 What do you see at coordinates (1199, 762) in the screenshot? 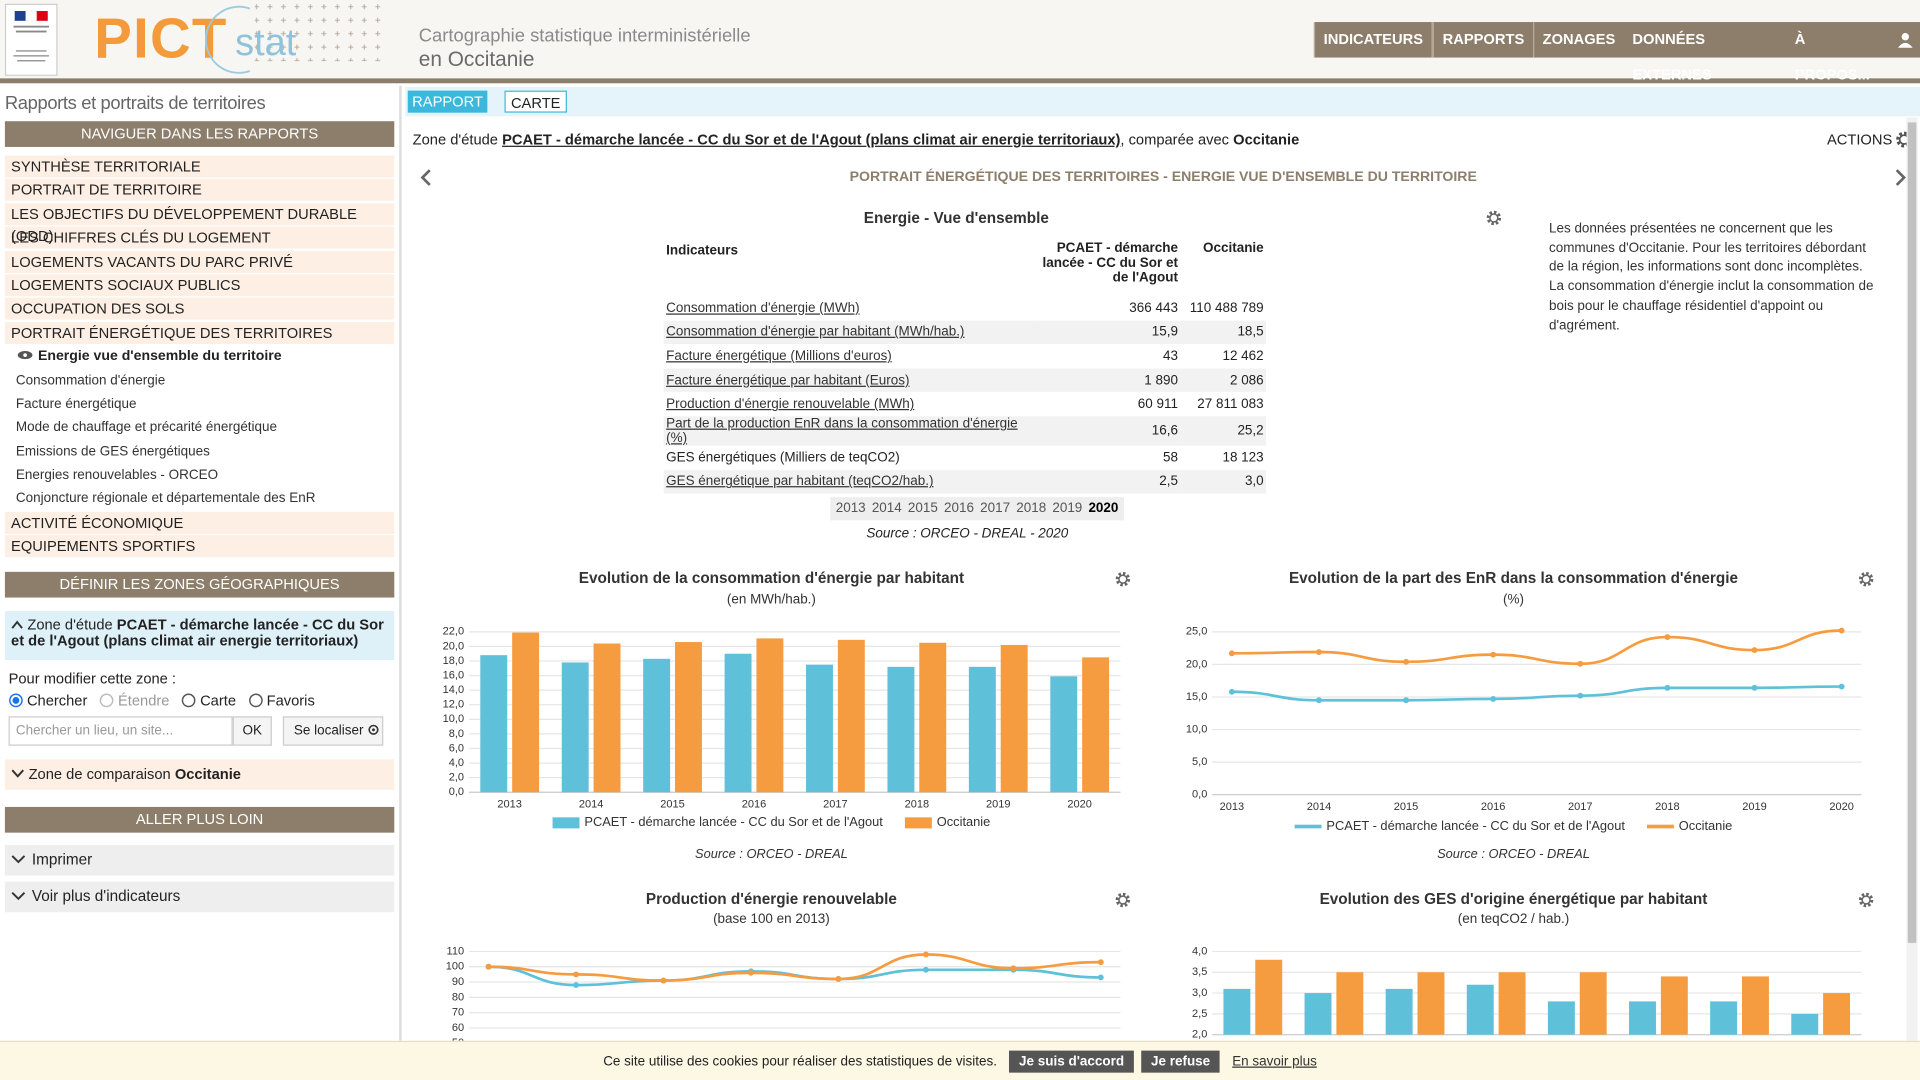
I see `y-tick-label: 5,0` at bounding box center [1199, 762].